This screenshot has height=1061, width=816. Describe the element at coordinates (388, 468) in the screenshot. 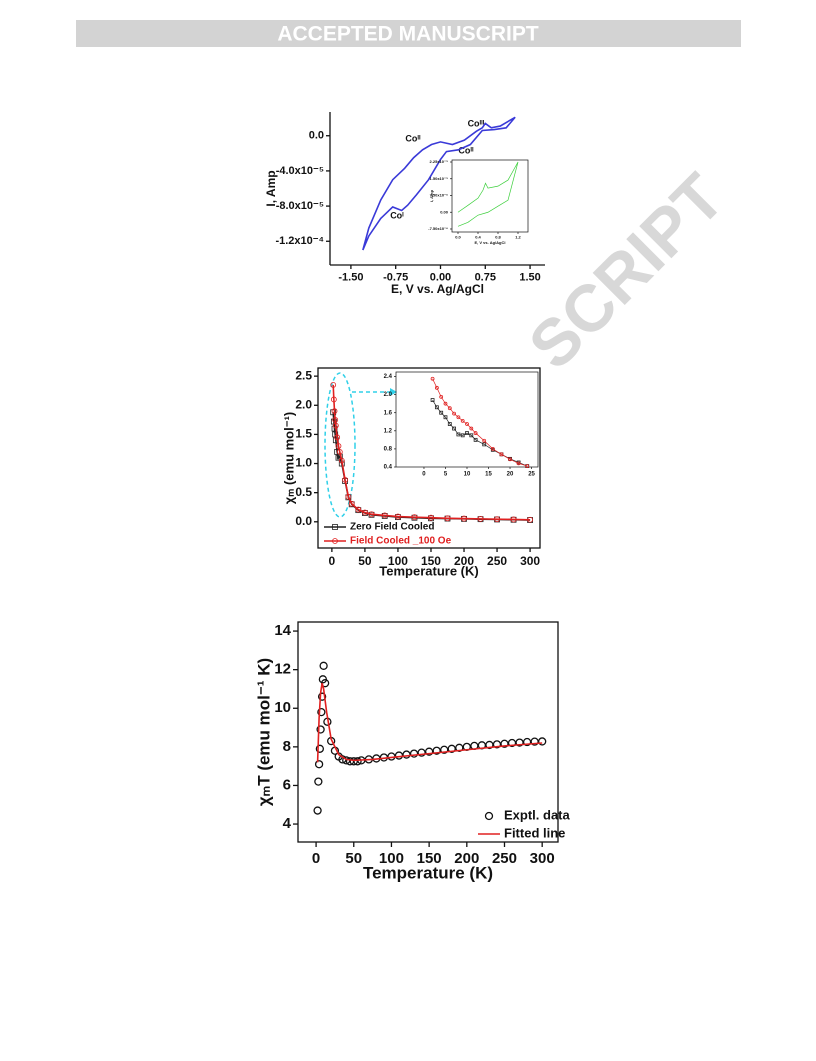

I see `y-tick-label: 0.4` at that location.